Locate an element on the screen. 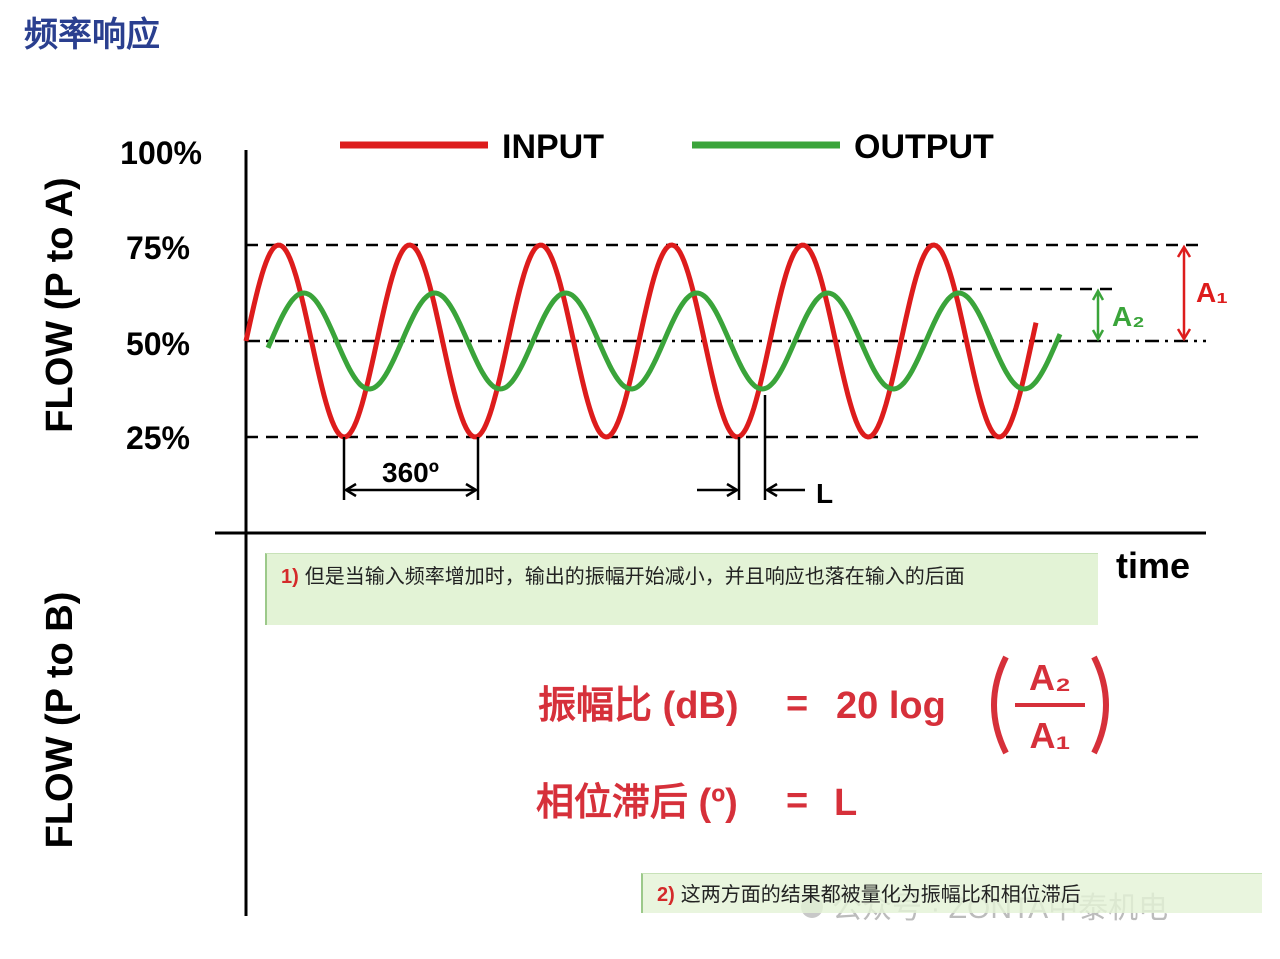 The width and height of the screenshot is (1280, 959). note-text: 这两方面的结果都被量化为振幅比和相位滞后 is located at coordinates (880, 894).